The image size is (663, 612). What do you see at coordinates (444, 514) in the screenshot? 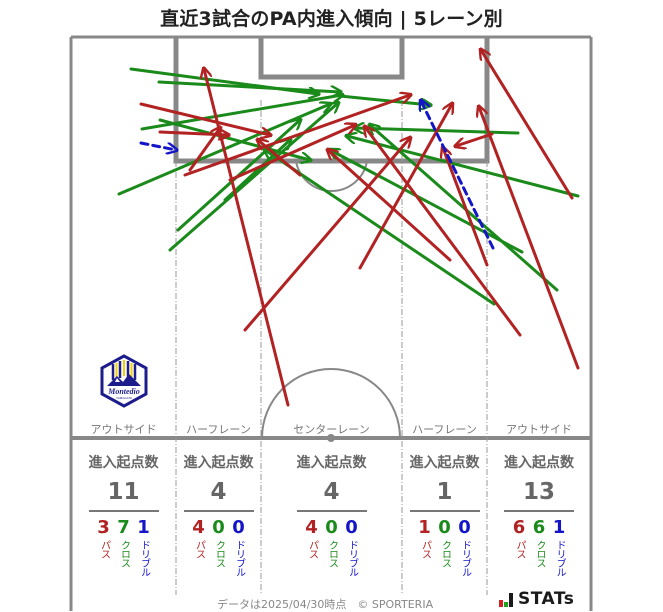
I see `lane-stats-right-halfspace: 進入起点数 1 1 パス 0 クロス 0 ドリブル` at bounding box center [444, 514].